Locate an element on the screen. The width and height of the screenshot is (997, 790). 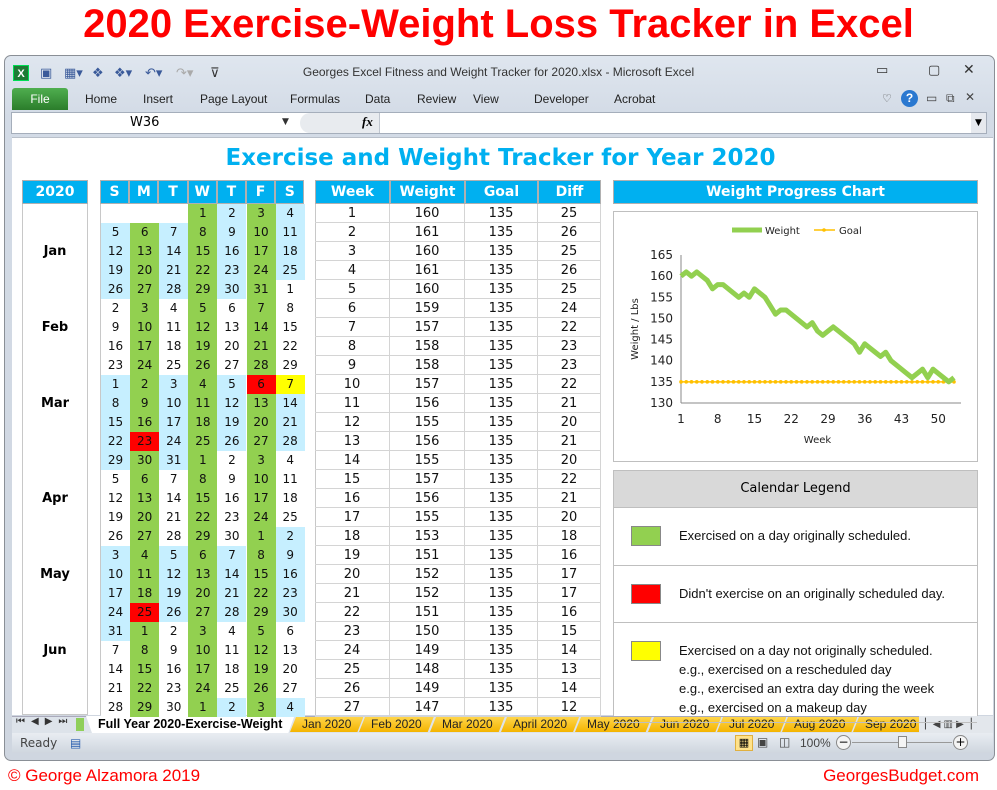
tab-full-year: Full Year 2020-Exercise-Weight is located at coordinates (190, 724).